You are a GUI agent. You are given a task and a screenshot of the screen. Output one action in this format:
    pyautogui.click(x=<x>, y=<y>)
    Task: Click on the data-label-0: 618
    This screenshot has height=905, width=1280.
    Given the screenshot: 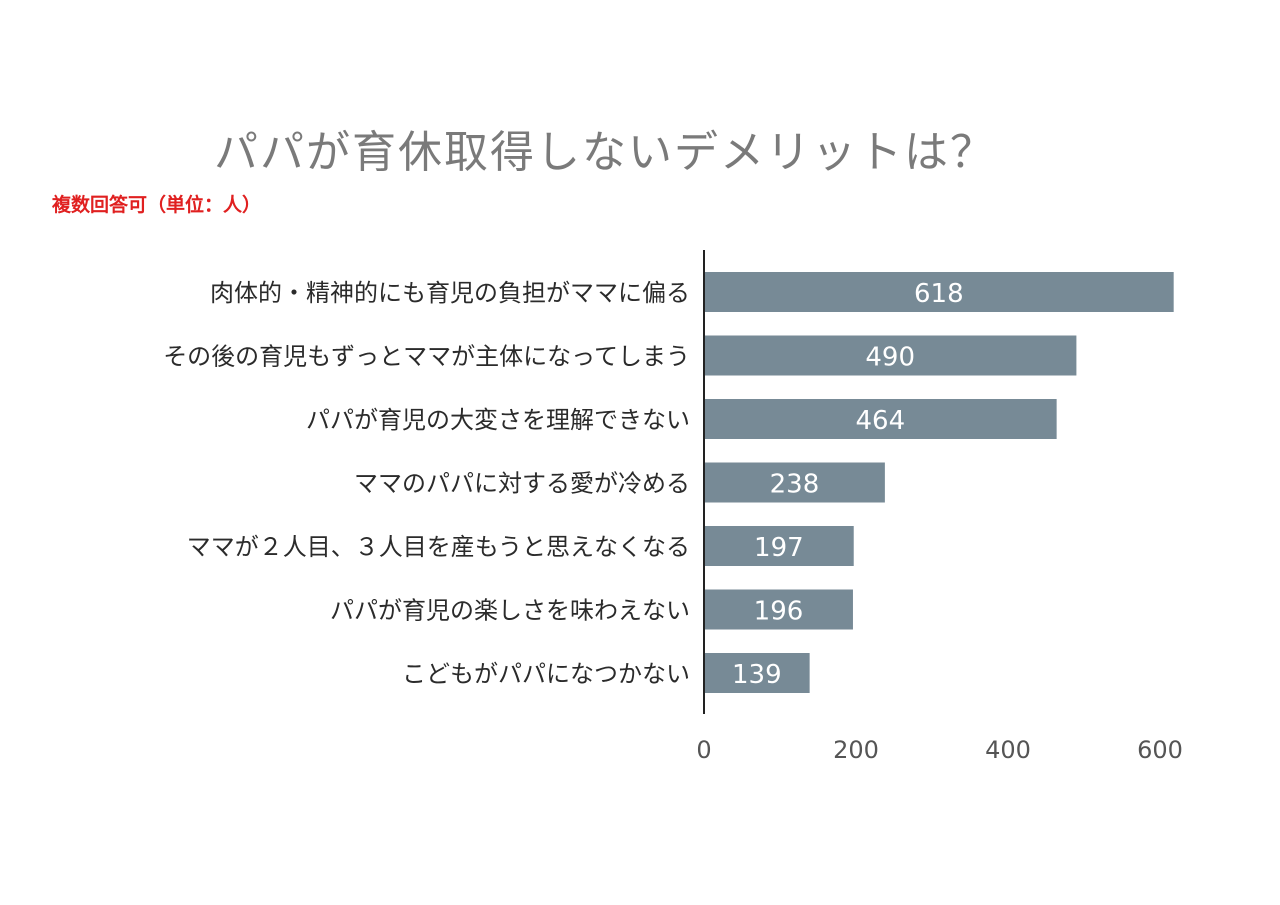 What is the action you would take?
    pyautogui.click(x=939, y=294)
    